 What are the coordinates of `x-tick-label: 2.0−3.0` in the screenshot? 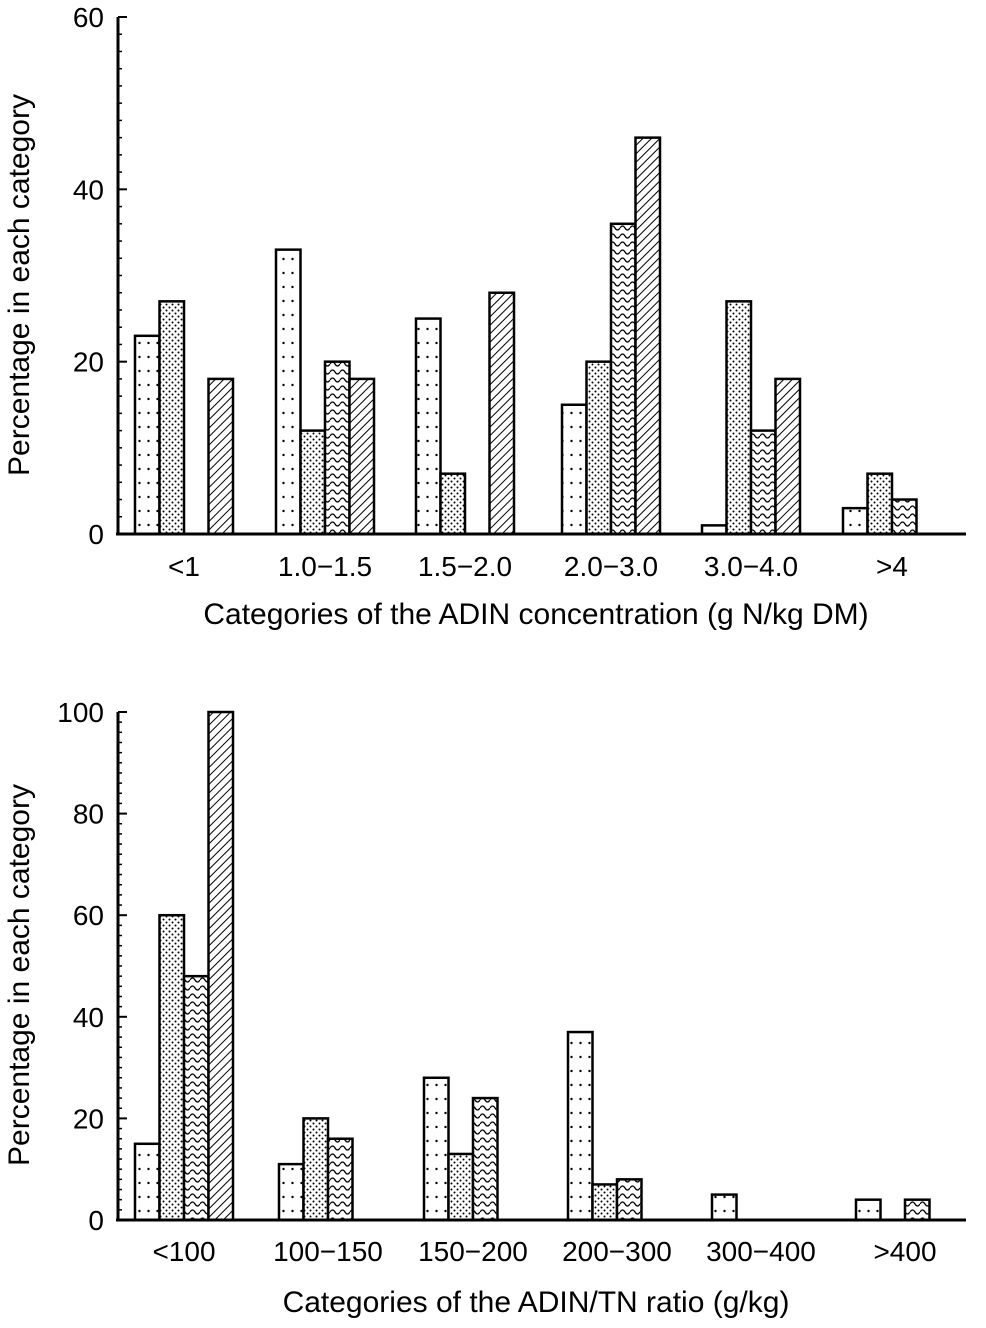 It's located at (611, 566).